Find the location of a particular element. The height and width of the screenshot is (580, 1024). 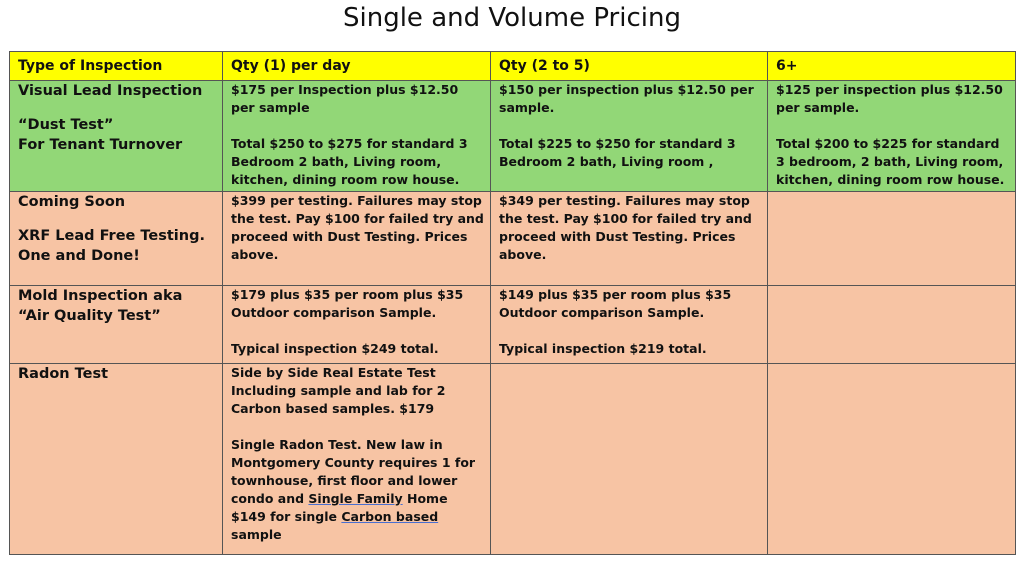

underlined-text: Single Family is located at coordinates (355, 498).